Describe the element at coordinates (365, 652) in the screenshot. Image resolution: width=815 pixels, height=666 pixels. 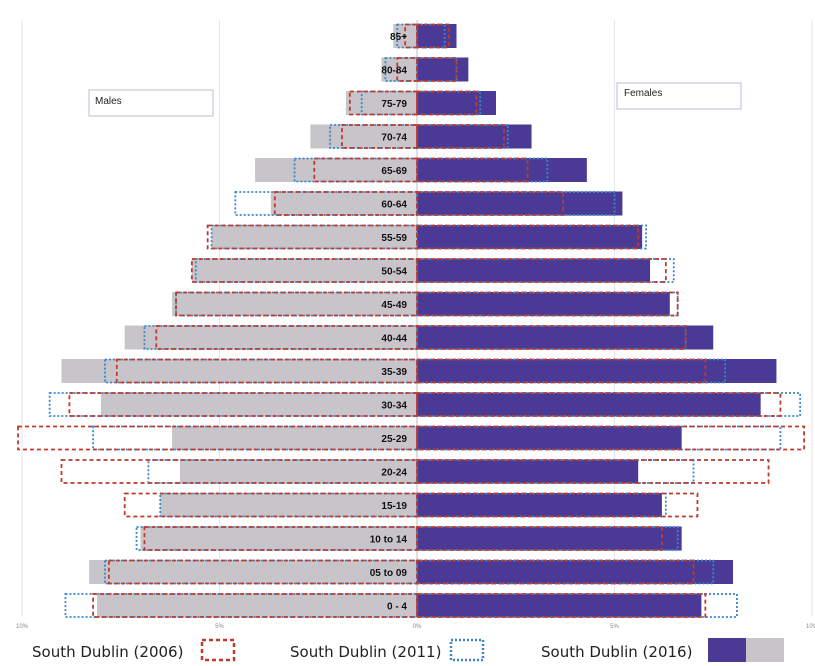
I see `legend-label-2011: South Dublin (2011)` at that location.